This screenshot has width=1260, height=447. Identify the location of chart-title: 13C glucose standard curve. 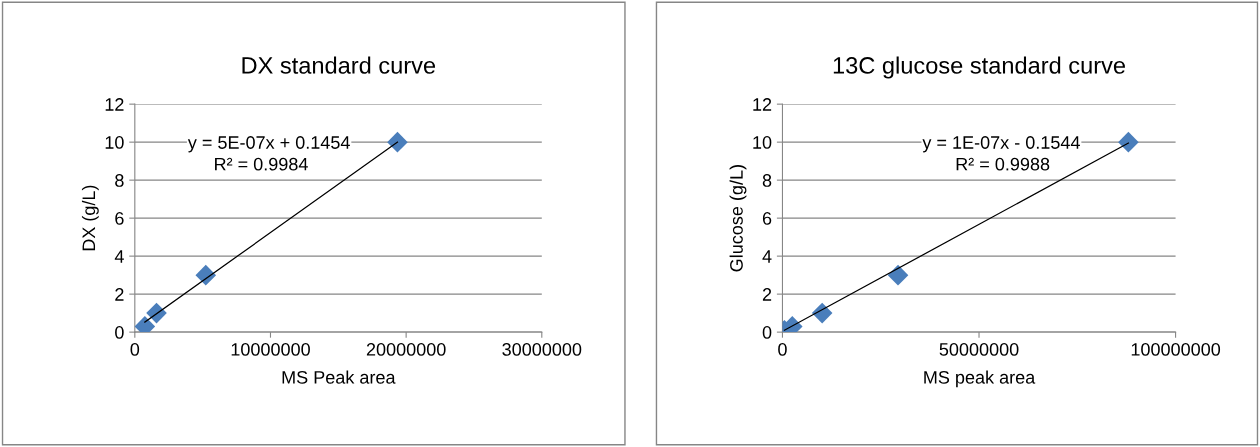
(979, 67).